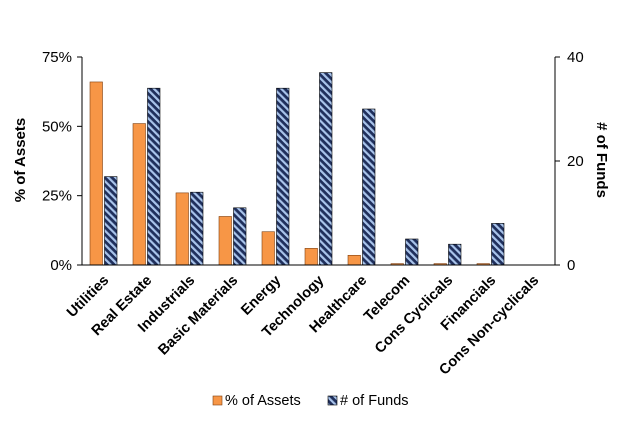 The height and width of the screenshot is (426, 630). I want to click on y-left-tick-label: 0%, so click(61, 265).